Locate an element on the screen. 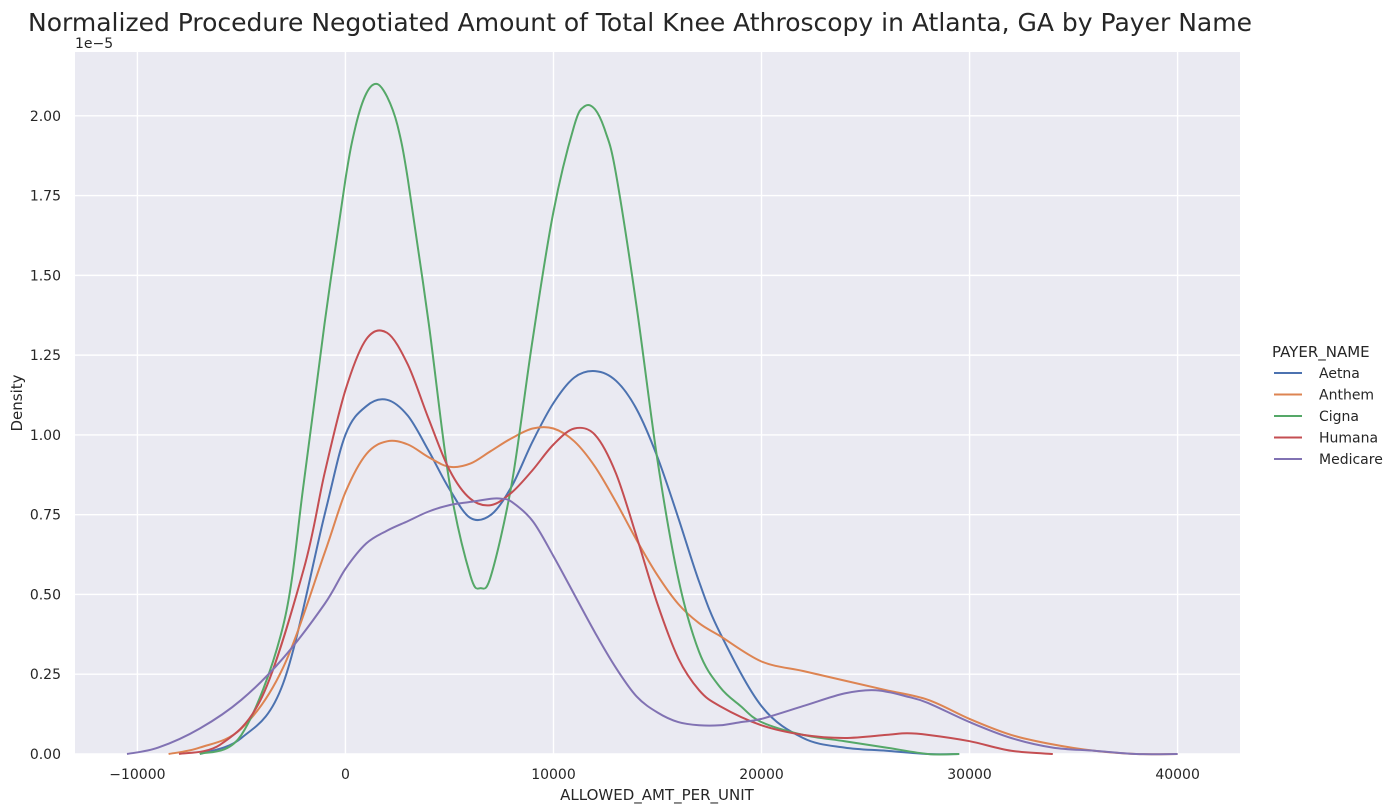 Image resolution: width=1397 pixels, height=812 pixels. legend-label-anthem: Anthem is located at coordinates (1346, 396).